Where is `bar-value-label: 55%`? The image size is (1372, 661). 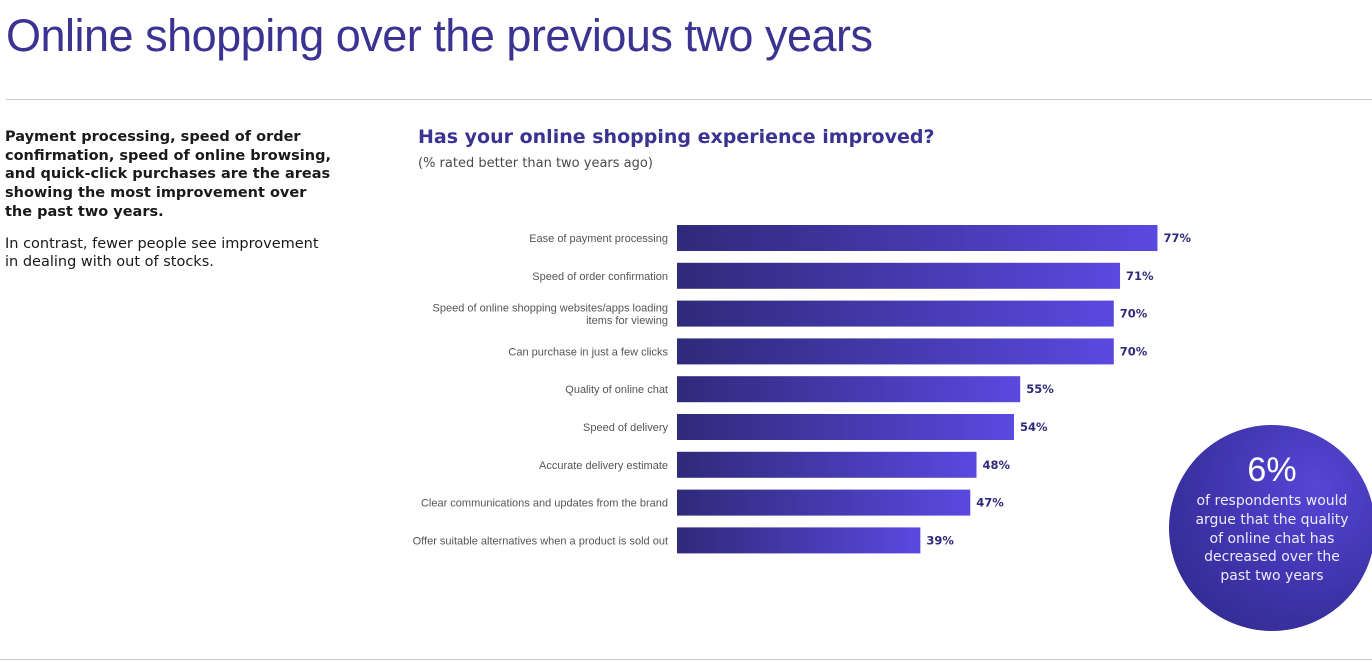 bar-value-label: 55% is located at coordinates (1040, 389).